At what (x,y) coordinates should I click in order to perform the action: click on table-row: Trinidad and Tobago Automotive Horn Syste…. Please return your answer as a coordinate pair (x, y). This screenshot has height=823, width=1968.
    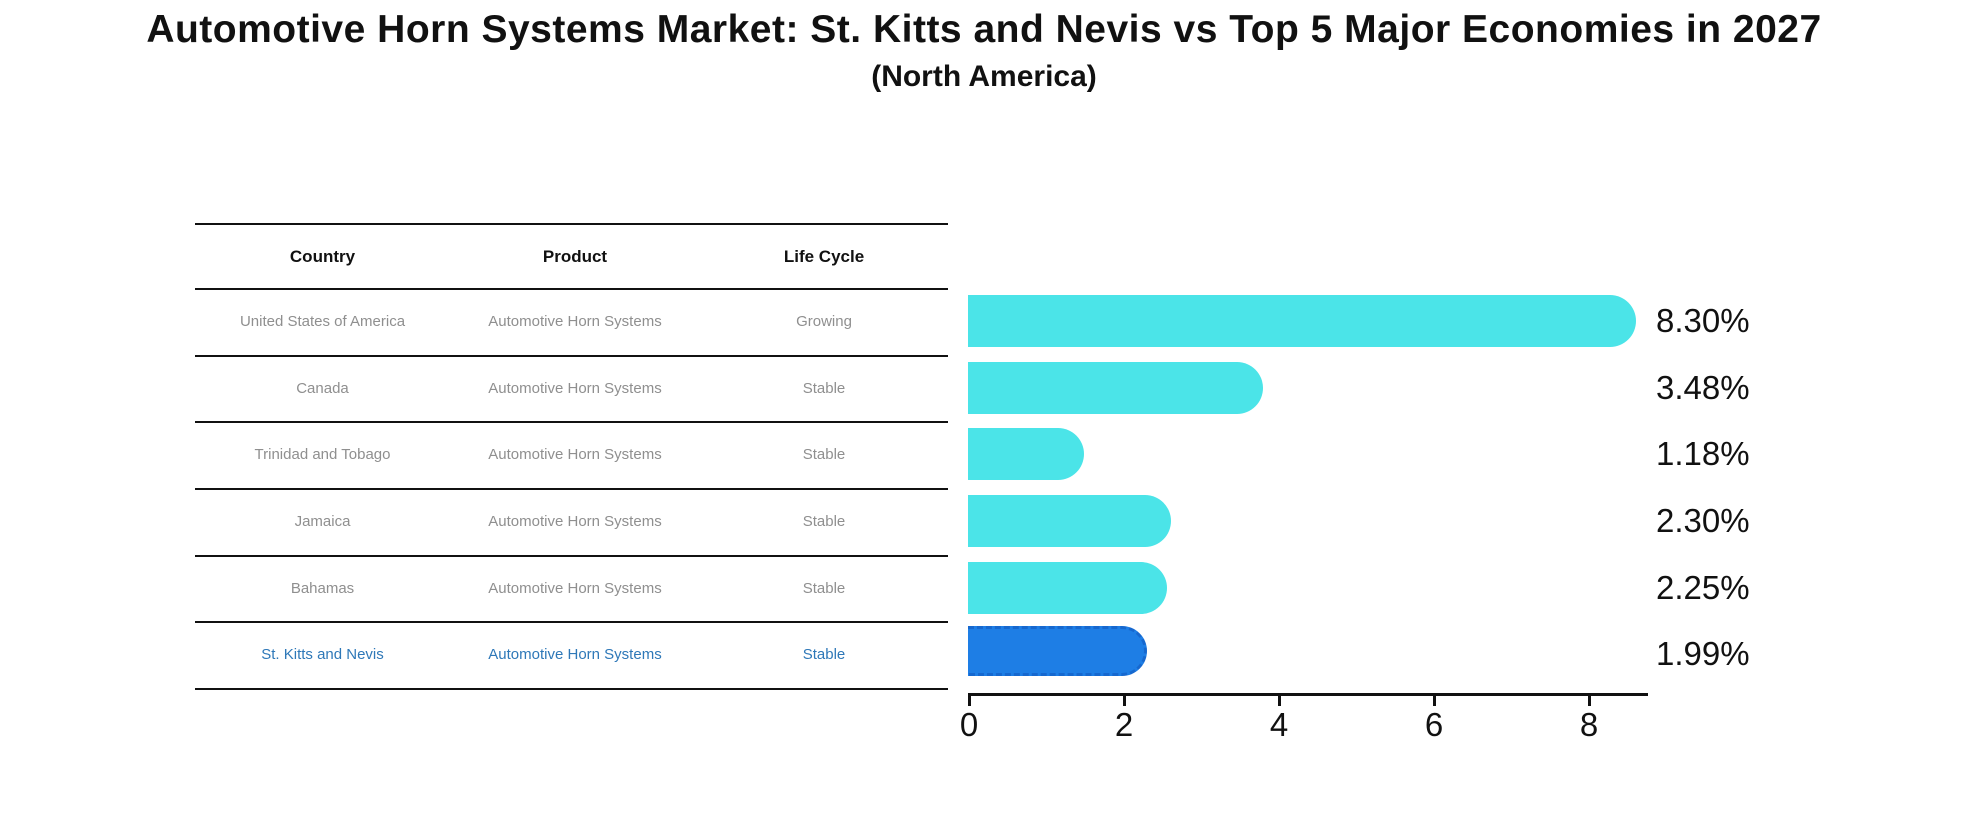
    Looking at the image, I should click on (571, 457).